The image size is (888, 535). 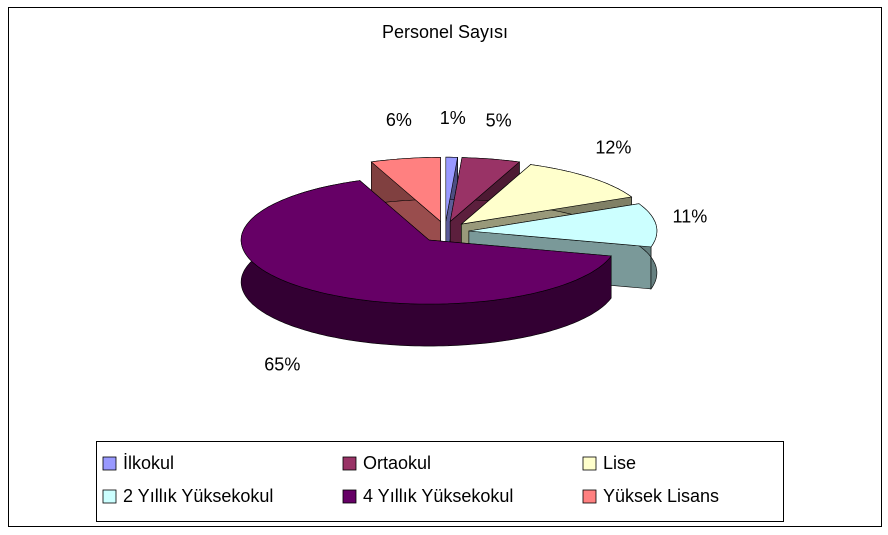 I want to click on legend-label: Lise, so click(x=619, y=463).